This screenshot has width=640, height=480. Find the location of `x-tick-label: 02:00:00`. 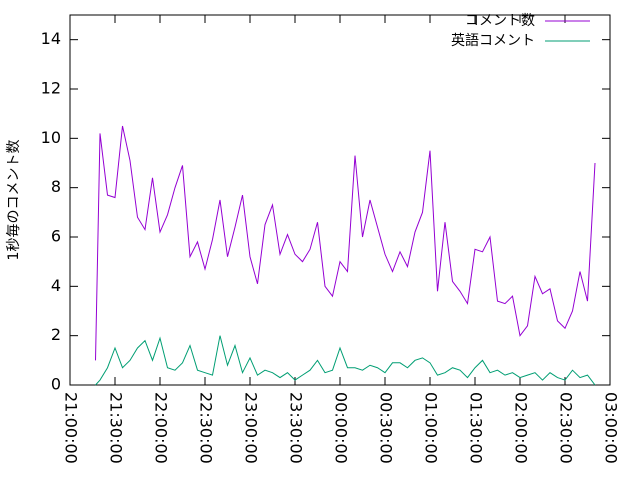

x-tick-label: 02:00:00 is located at coordinates (521, 428).